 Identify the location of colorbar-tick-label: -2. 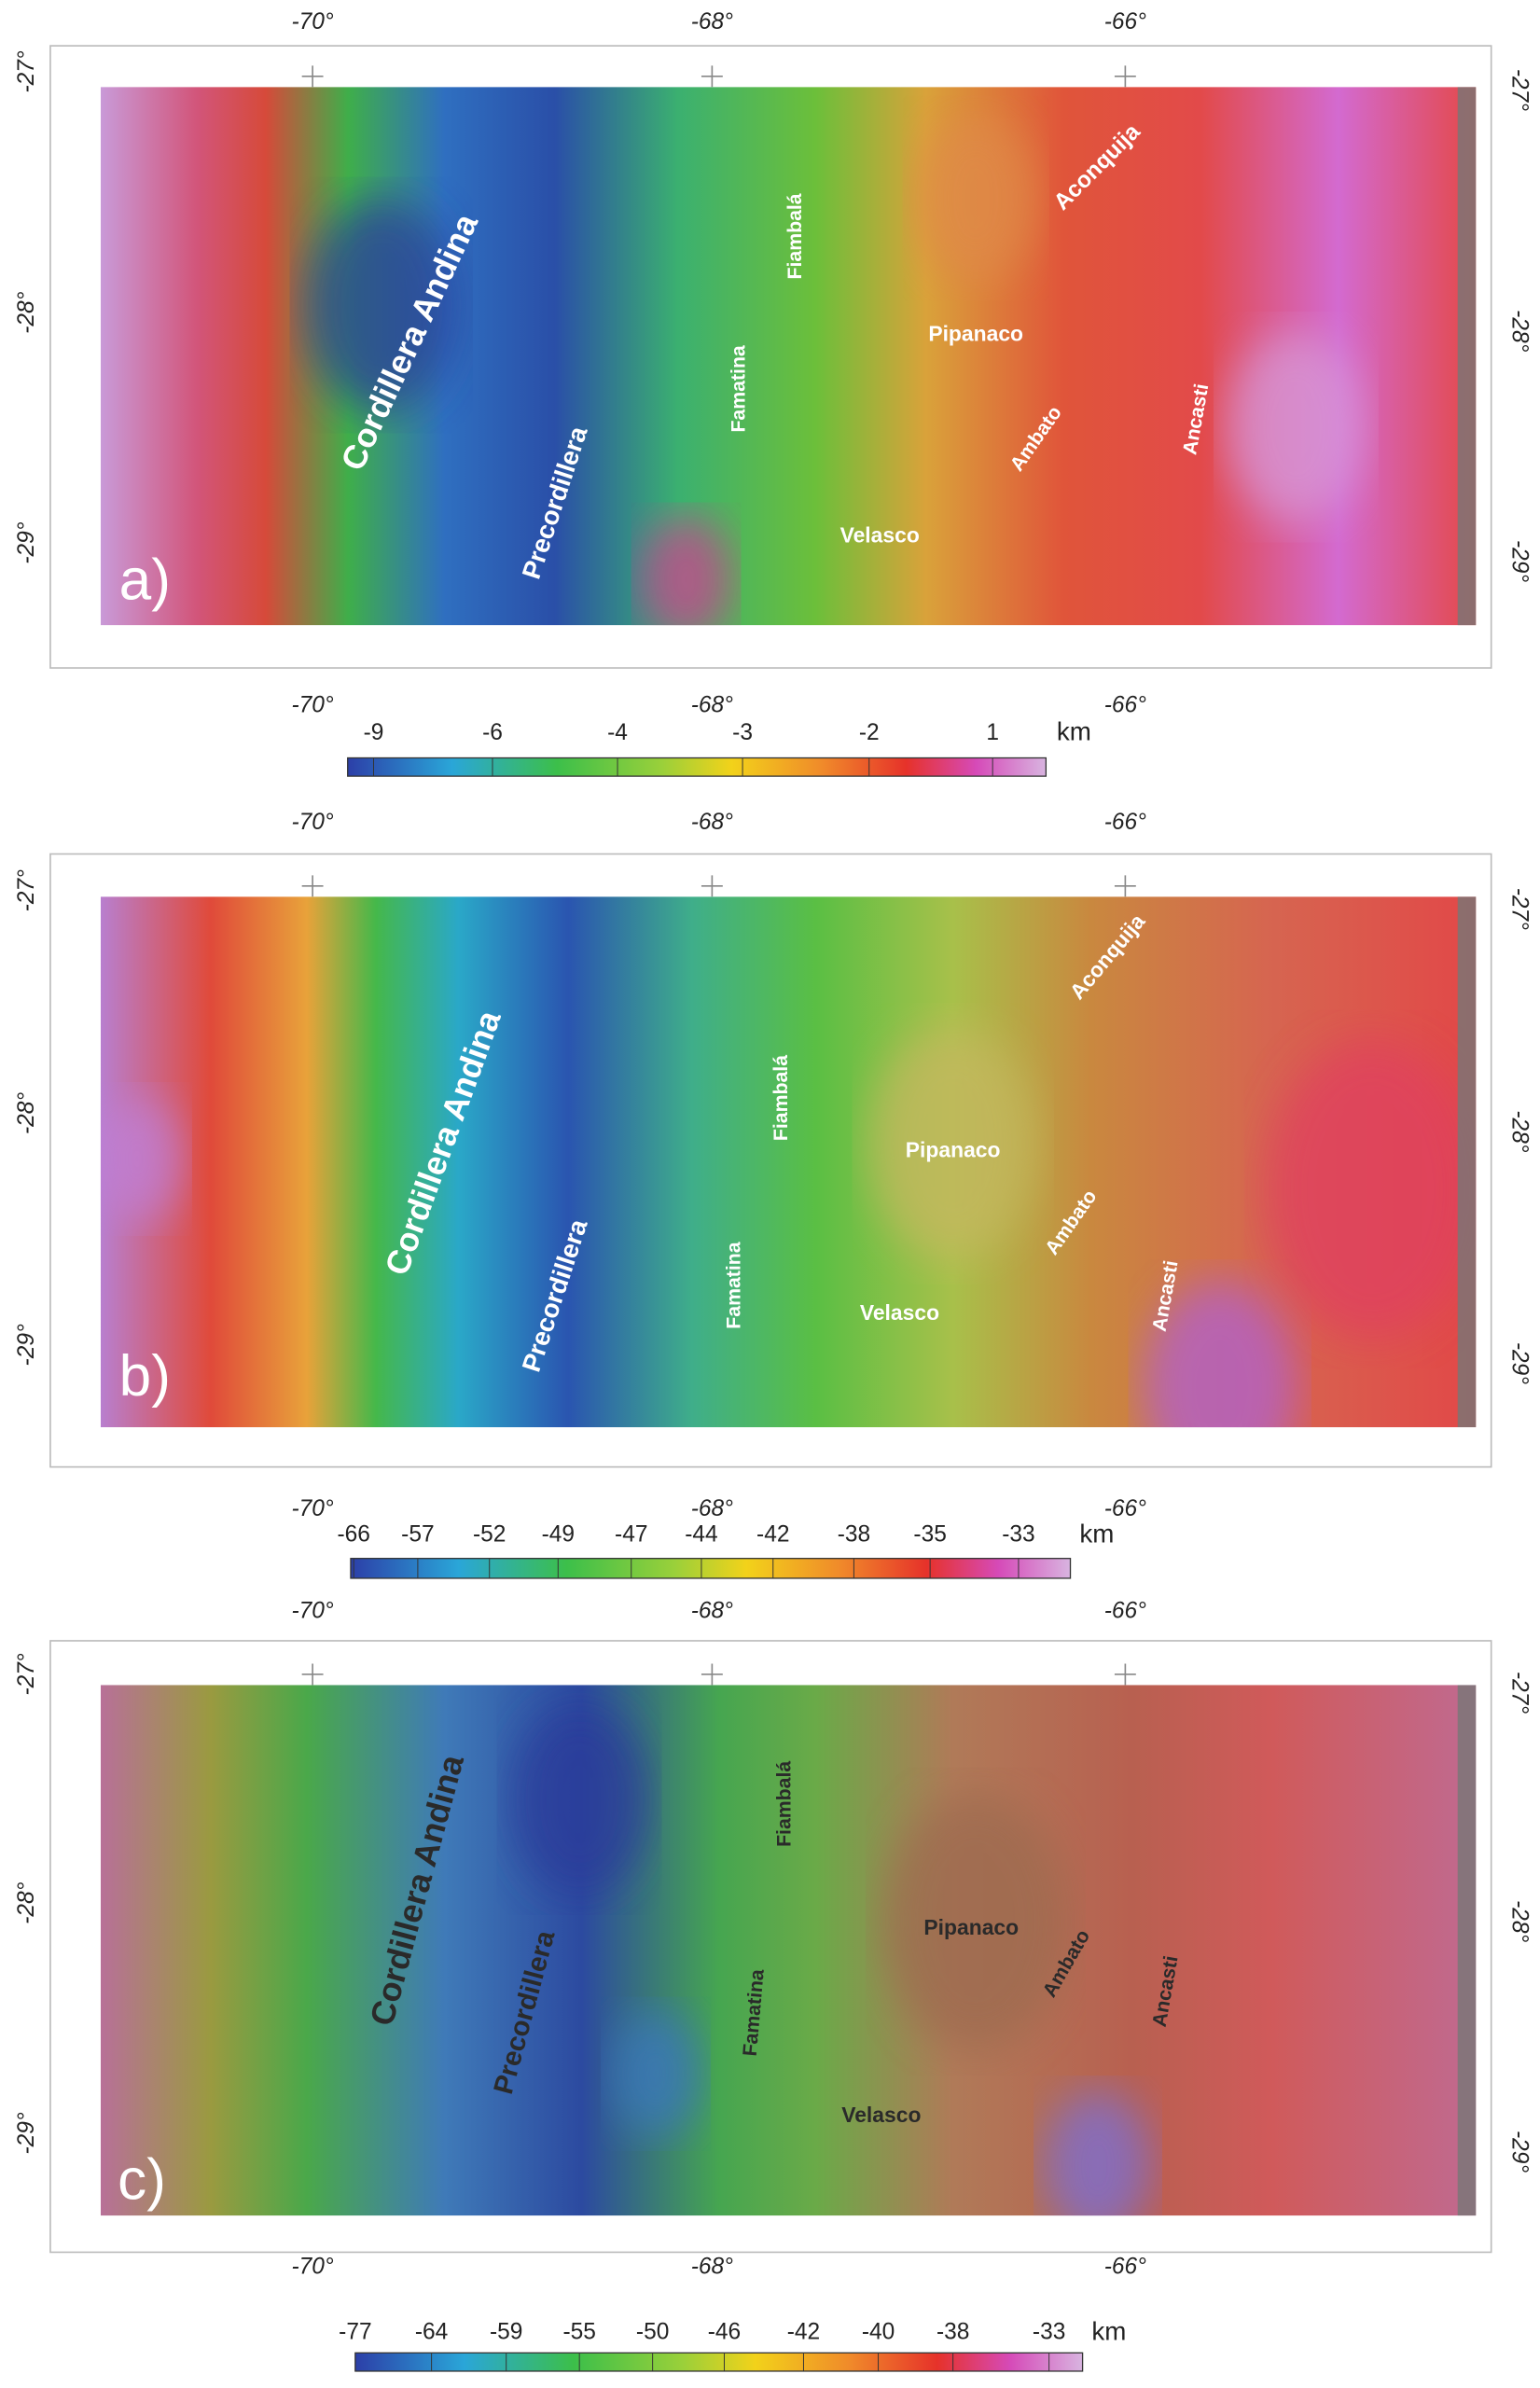
(870, 732).